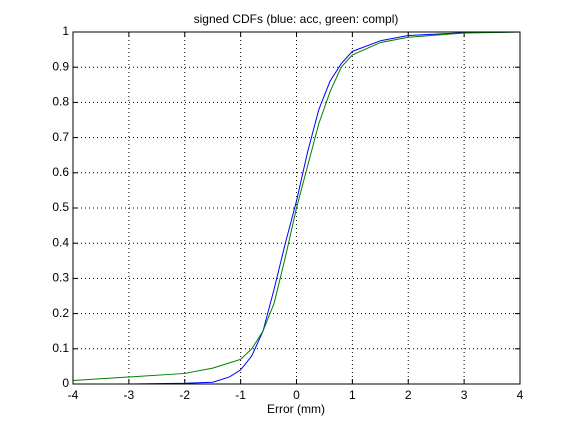 Image resolution: width=576 pixels, height=437 pixels. Describe the element at coordinates (240, 395) in the screenshot. I see `x-tick-label: -1` at that location.